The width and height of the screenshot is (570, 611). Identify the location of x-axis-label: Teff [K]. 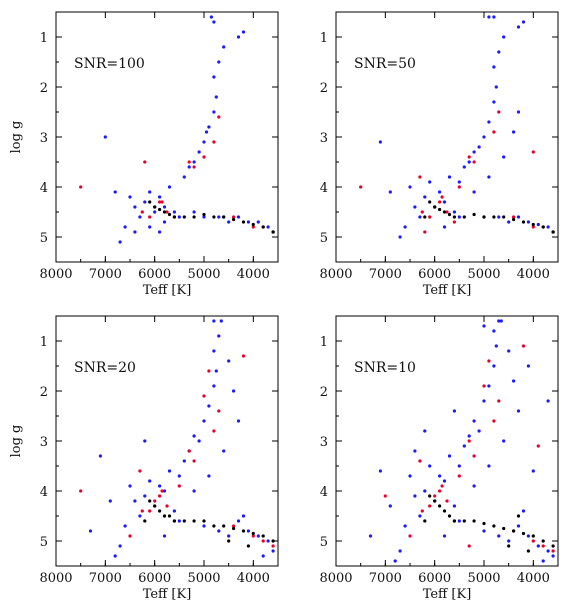
(167, 290).